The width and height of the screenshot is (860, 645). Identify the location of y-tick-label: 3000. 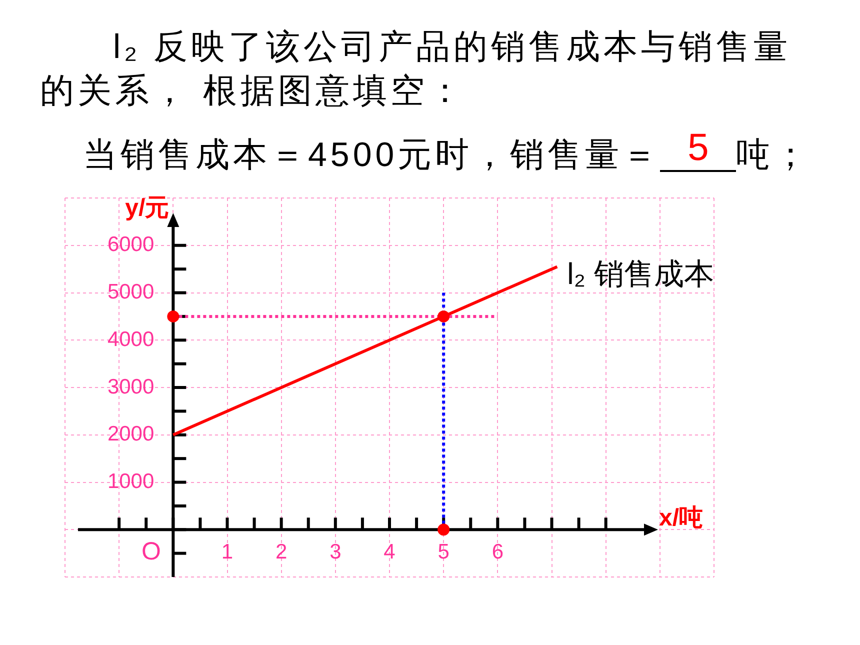
(130, 386).